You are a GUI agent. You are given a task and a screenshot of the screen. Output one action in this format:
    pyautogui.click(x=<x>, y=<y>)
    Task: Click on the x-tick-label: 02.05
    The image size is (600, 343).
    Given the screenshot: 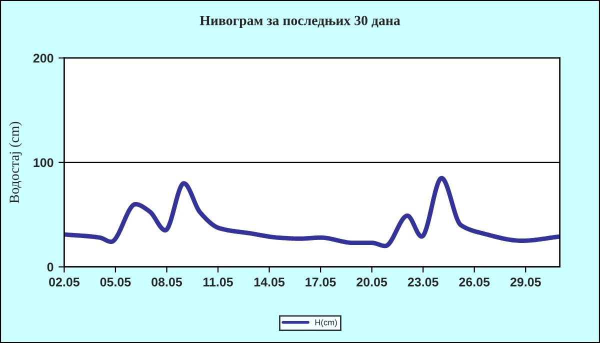 What is the action you would take?
    pyautogui.click(x=64, y=282)
    